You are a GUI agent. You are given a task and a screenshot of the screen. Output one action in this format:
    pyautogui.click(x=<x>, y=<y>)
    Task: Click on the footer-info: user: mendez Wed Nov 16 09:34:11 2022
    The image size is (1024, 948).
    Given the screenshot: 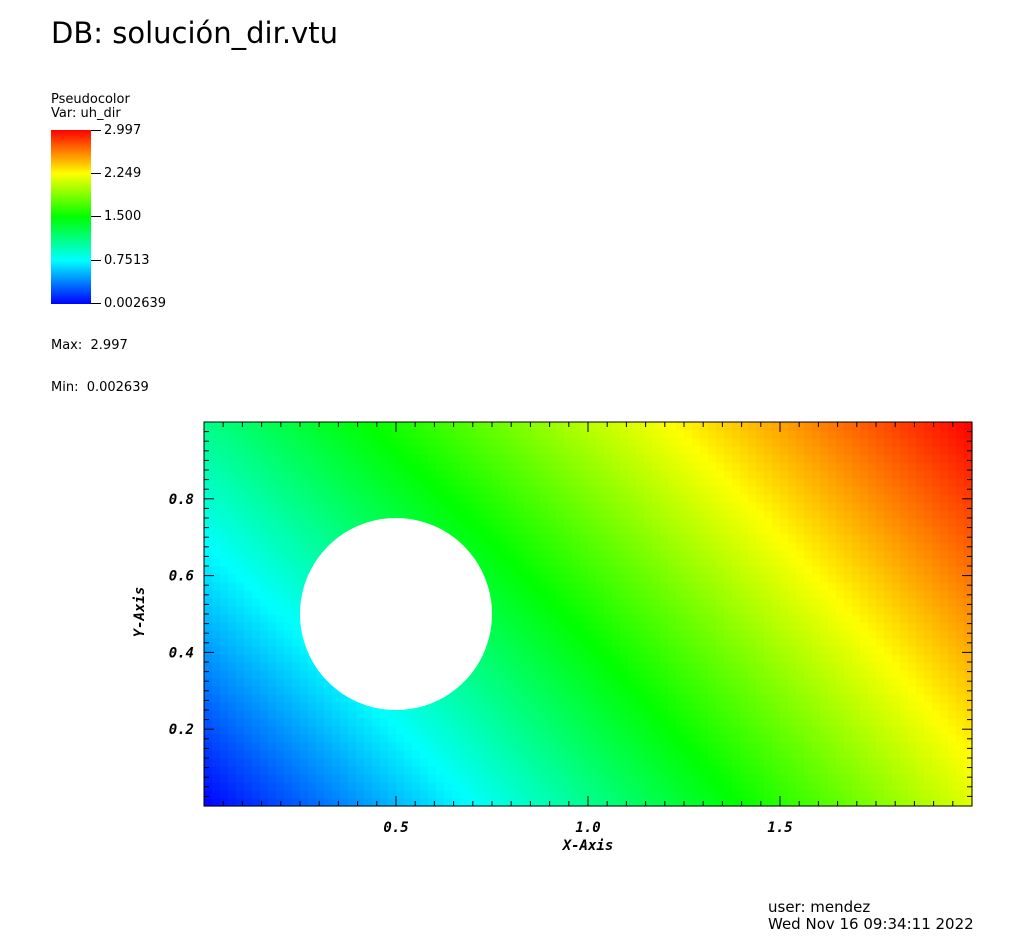 What is the action you would take?
    pyautogui.click(x=871, y=916)
    